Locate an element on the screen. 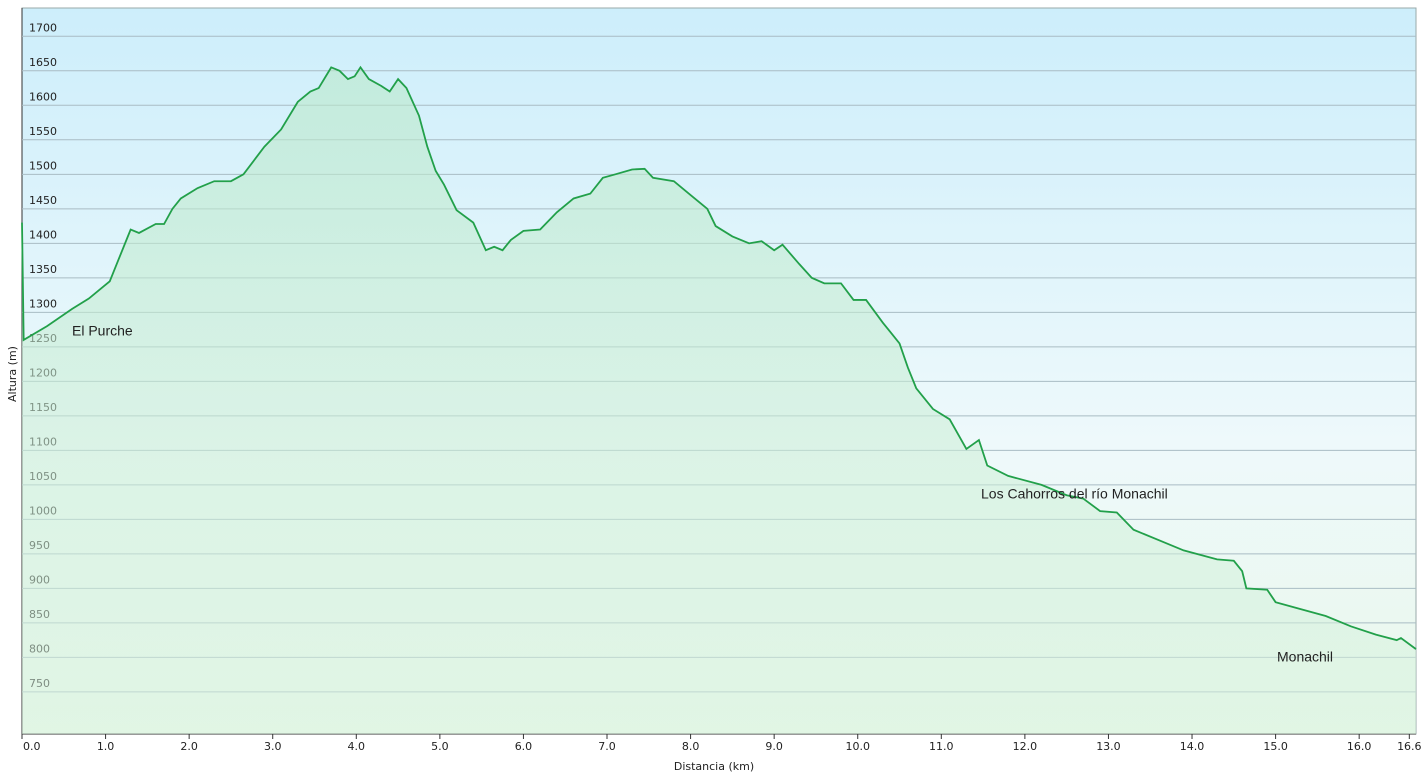  x-tick-label: 8.0 is located at coordinates (691, 746).